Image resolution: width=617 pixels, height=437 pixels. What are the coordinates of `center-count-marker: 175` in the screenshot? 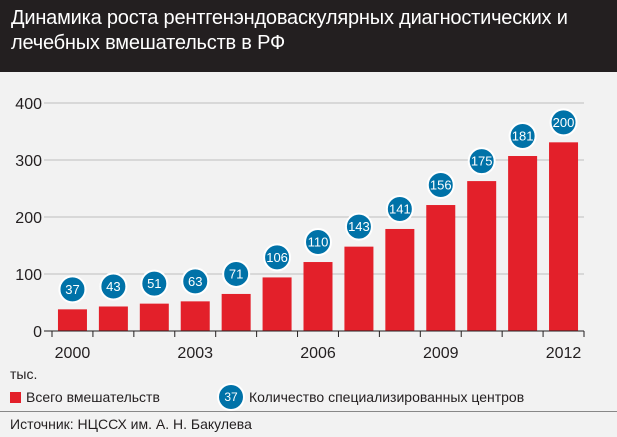 It's located at (481, 161).